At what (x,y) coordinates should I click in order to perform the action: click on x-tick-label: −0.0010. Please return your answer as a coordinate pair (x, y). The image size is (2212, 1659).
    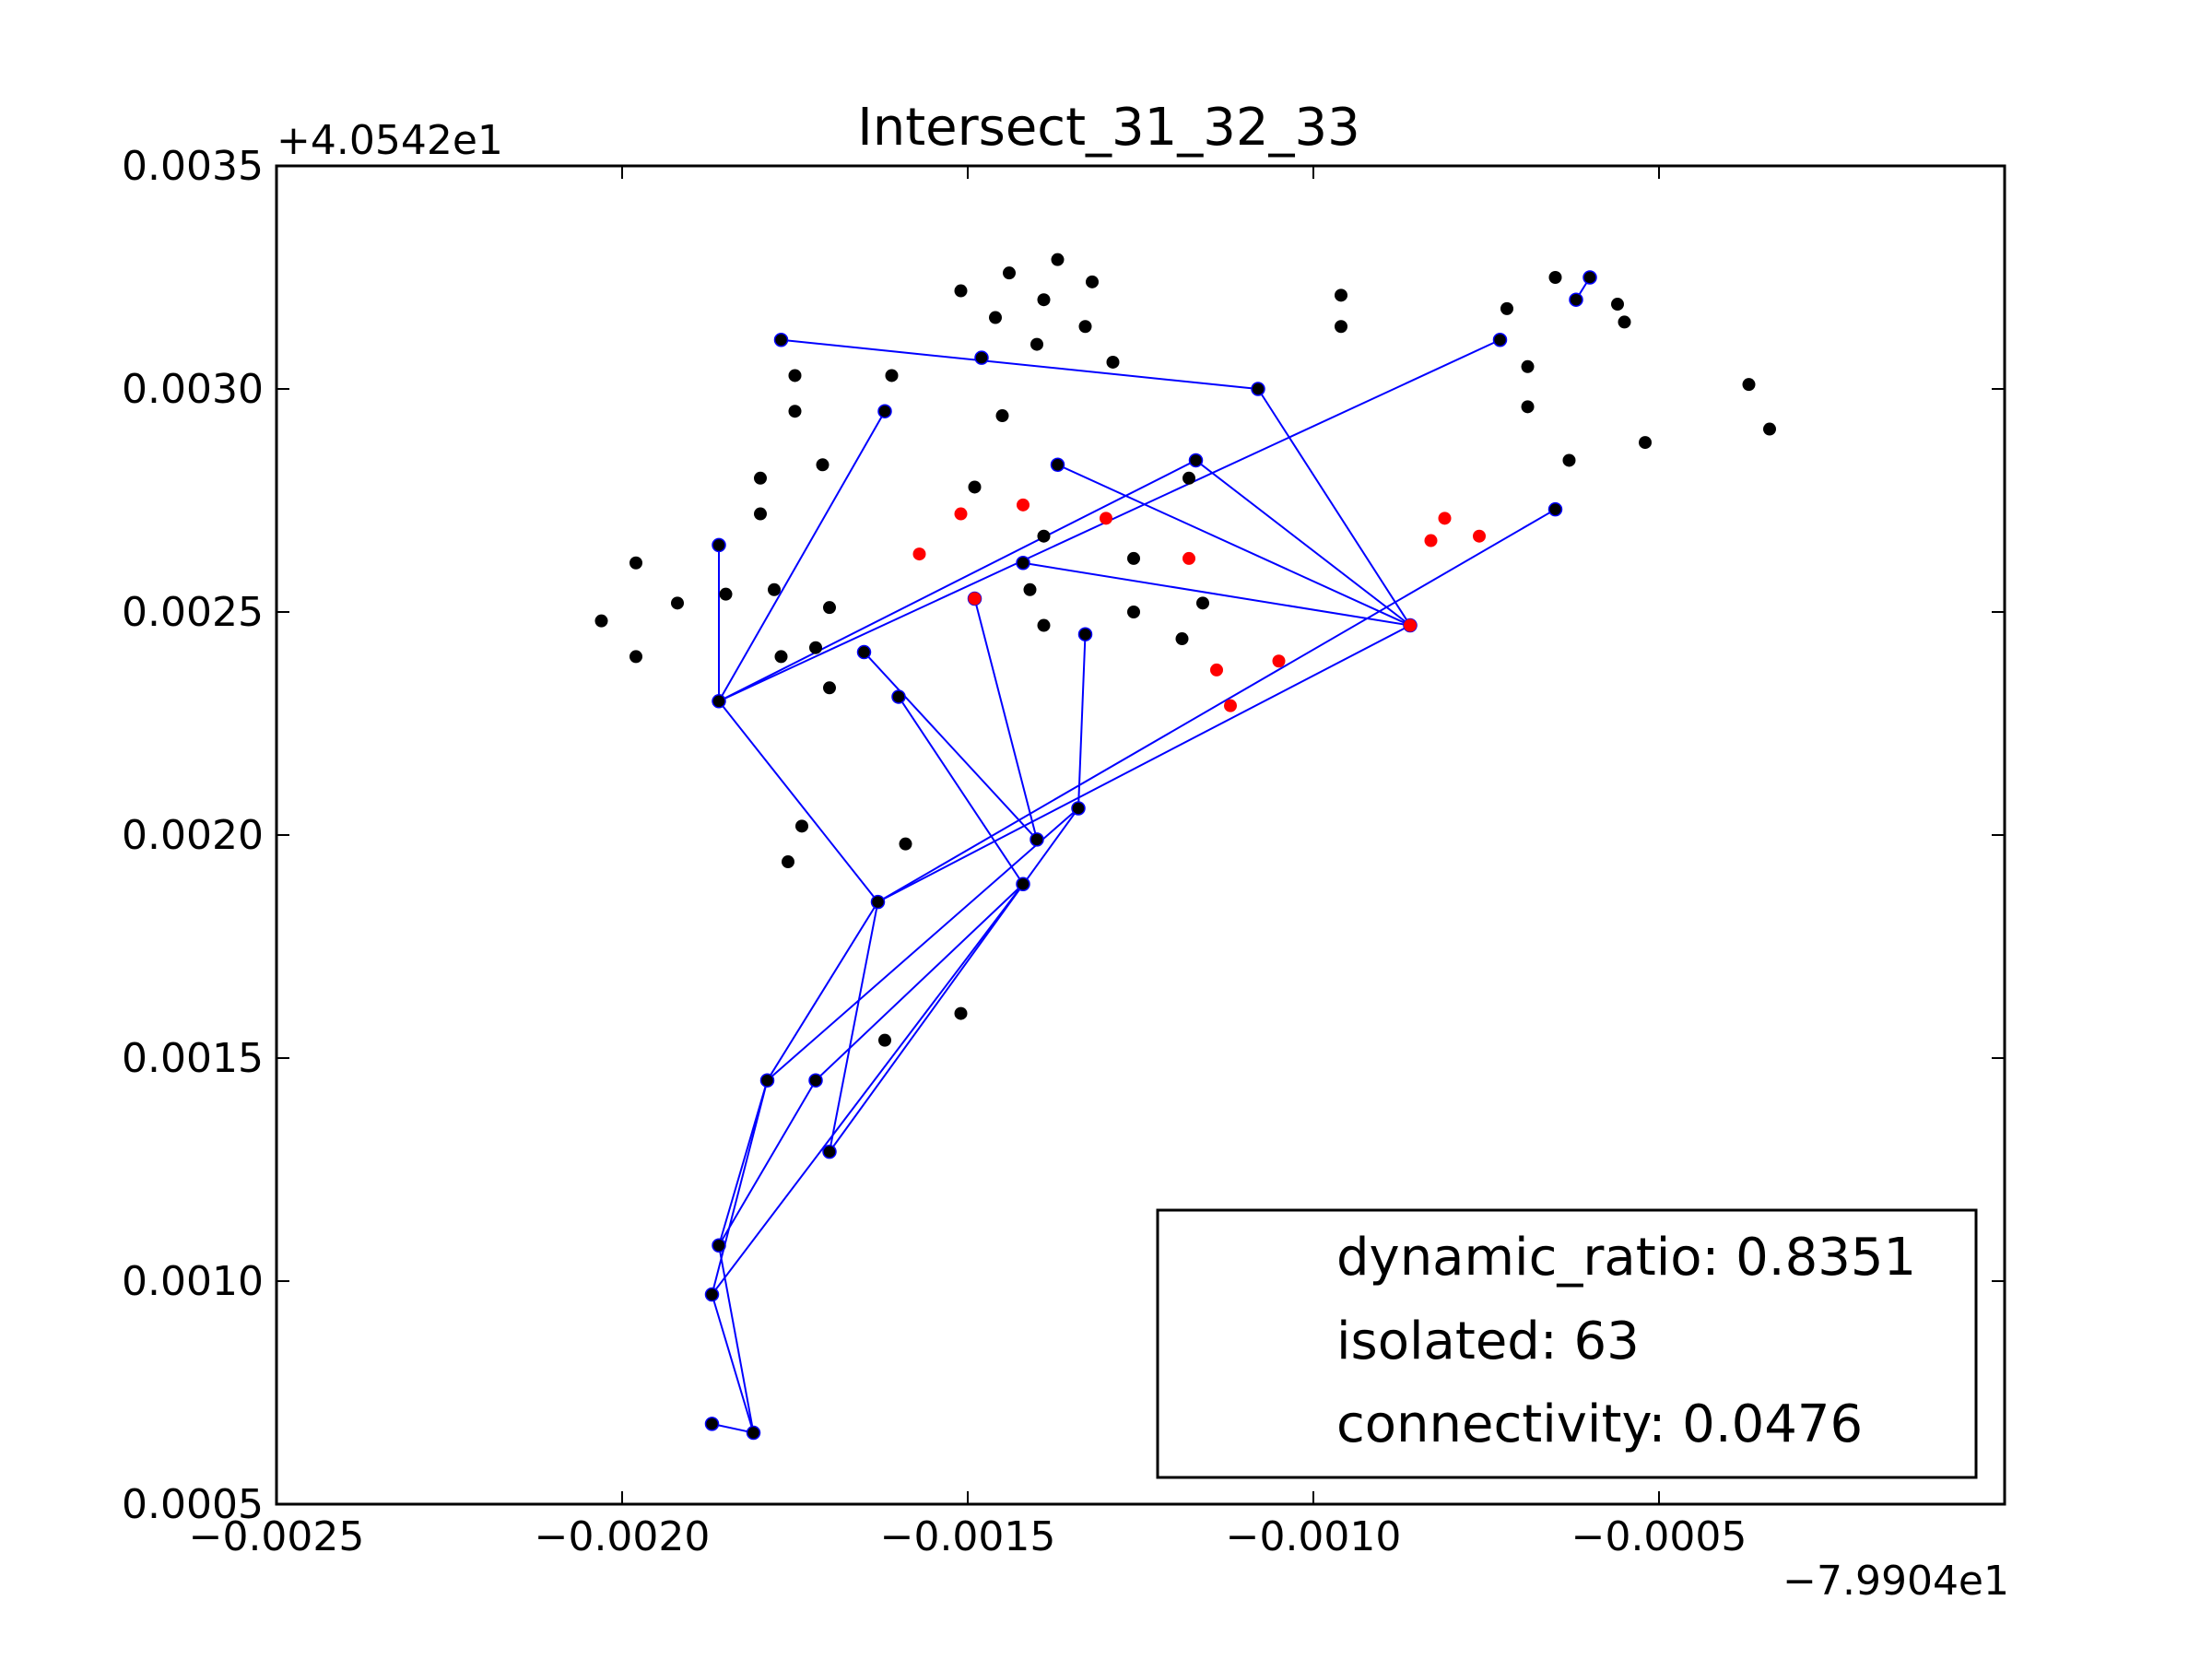
    Looking at the image, I should click on (1314, 1536).